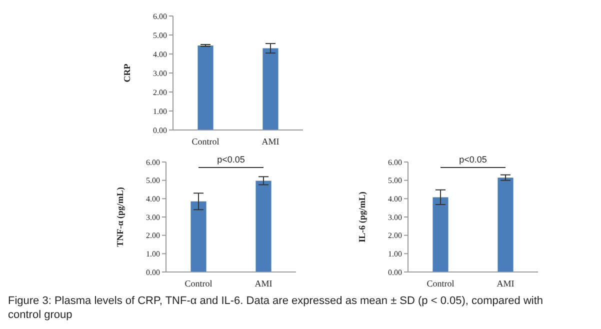 This screenshot has width=601, height=329. I want to click on y-axis-title: TNF-α (pg/mL), so click(120, 217).